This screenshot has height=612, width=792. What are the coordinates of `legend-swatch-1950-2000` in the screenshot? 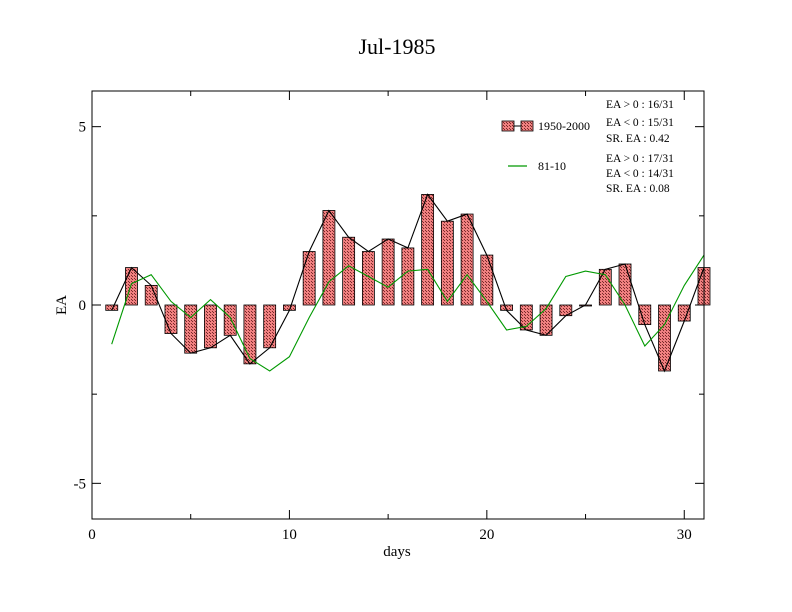 It's located at (508, 126).